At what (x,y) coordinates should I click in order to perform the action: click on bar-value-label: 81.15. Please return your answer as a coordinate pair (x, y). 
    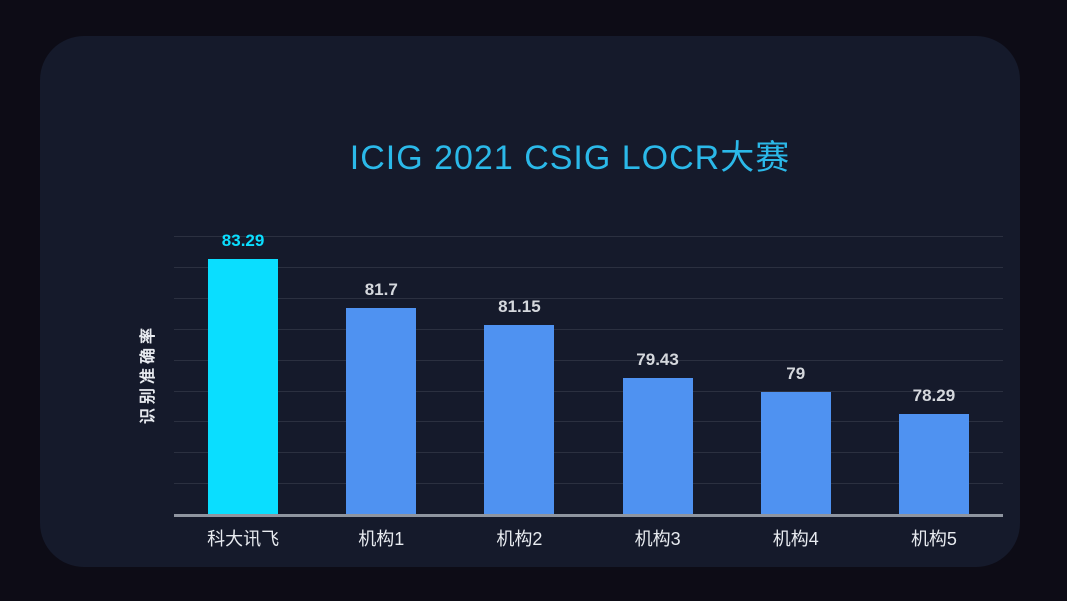
    Looking at the image, I should click on (519, 307).